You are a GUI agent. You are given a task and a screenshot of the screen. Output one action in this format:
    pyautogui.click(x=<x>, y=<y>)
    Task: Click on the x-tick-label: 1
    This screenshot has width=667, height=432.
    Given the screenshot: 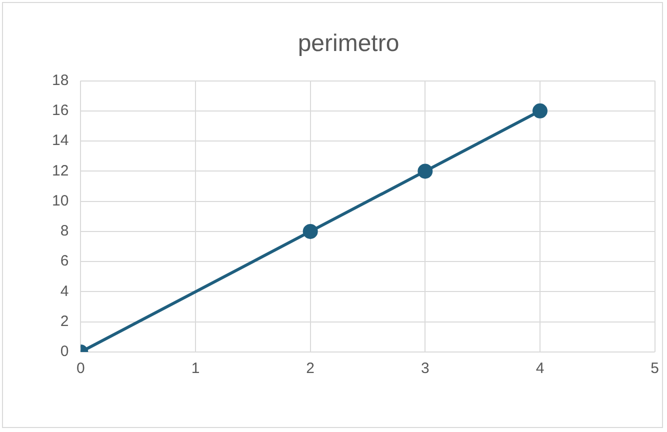 What is the action you would take?
    pyautogui.click(x=195, y=369)
    